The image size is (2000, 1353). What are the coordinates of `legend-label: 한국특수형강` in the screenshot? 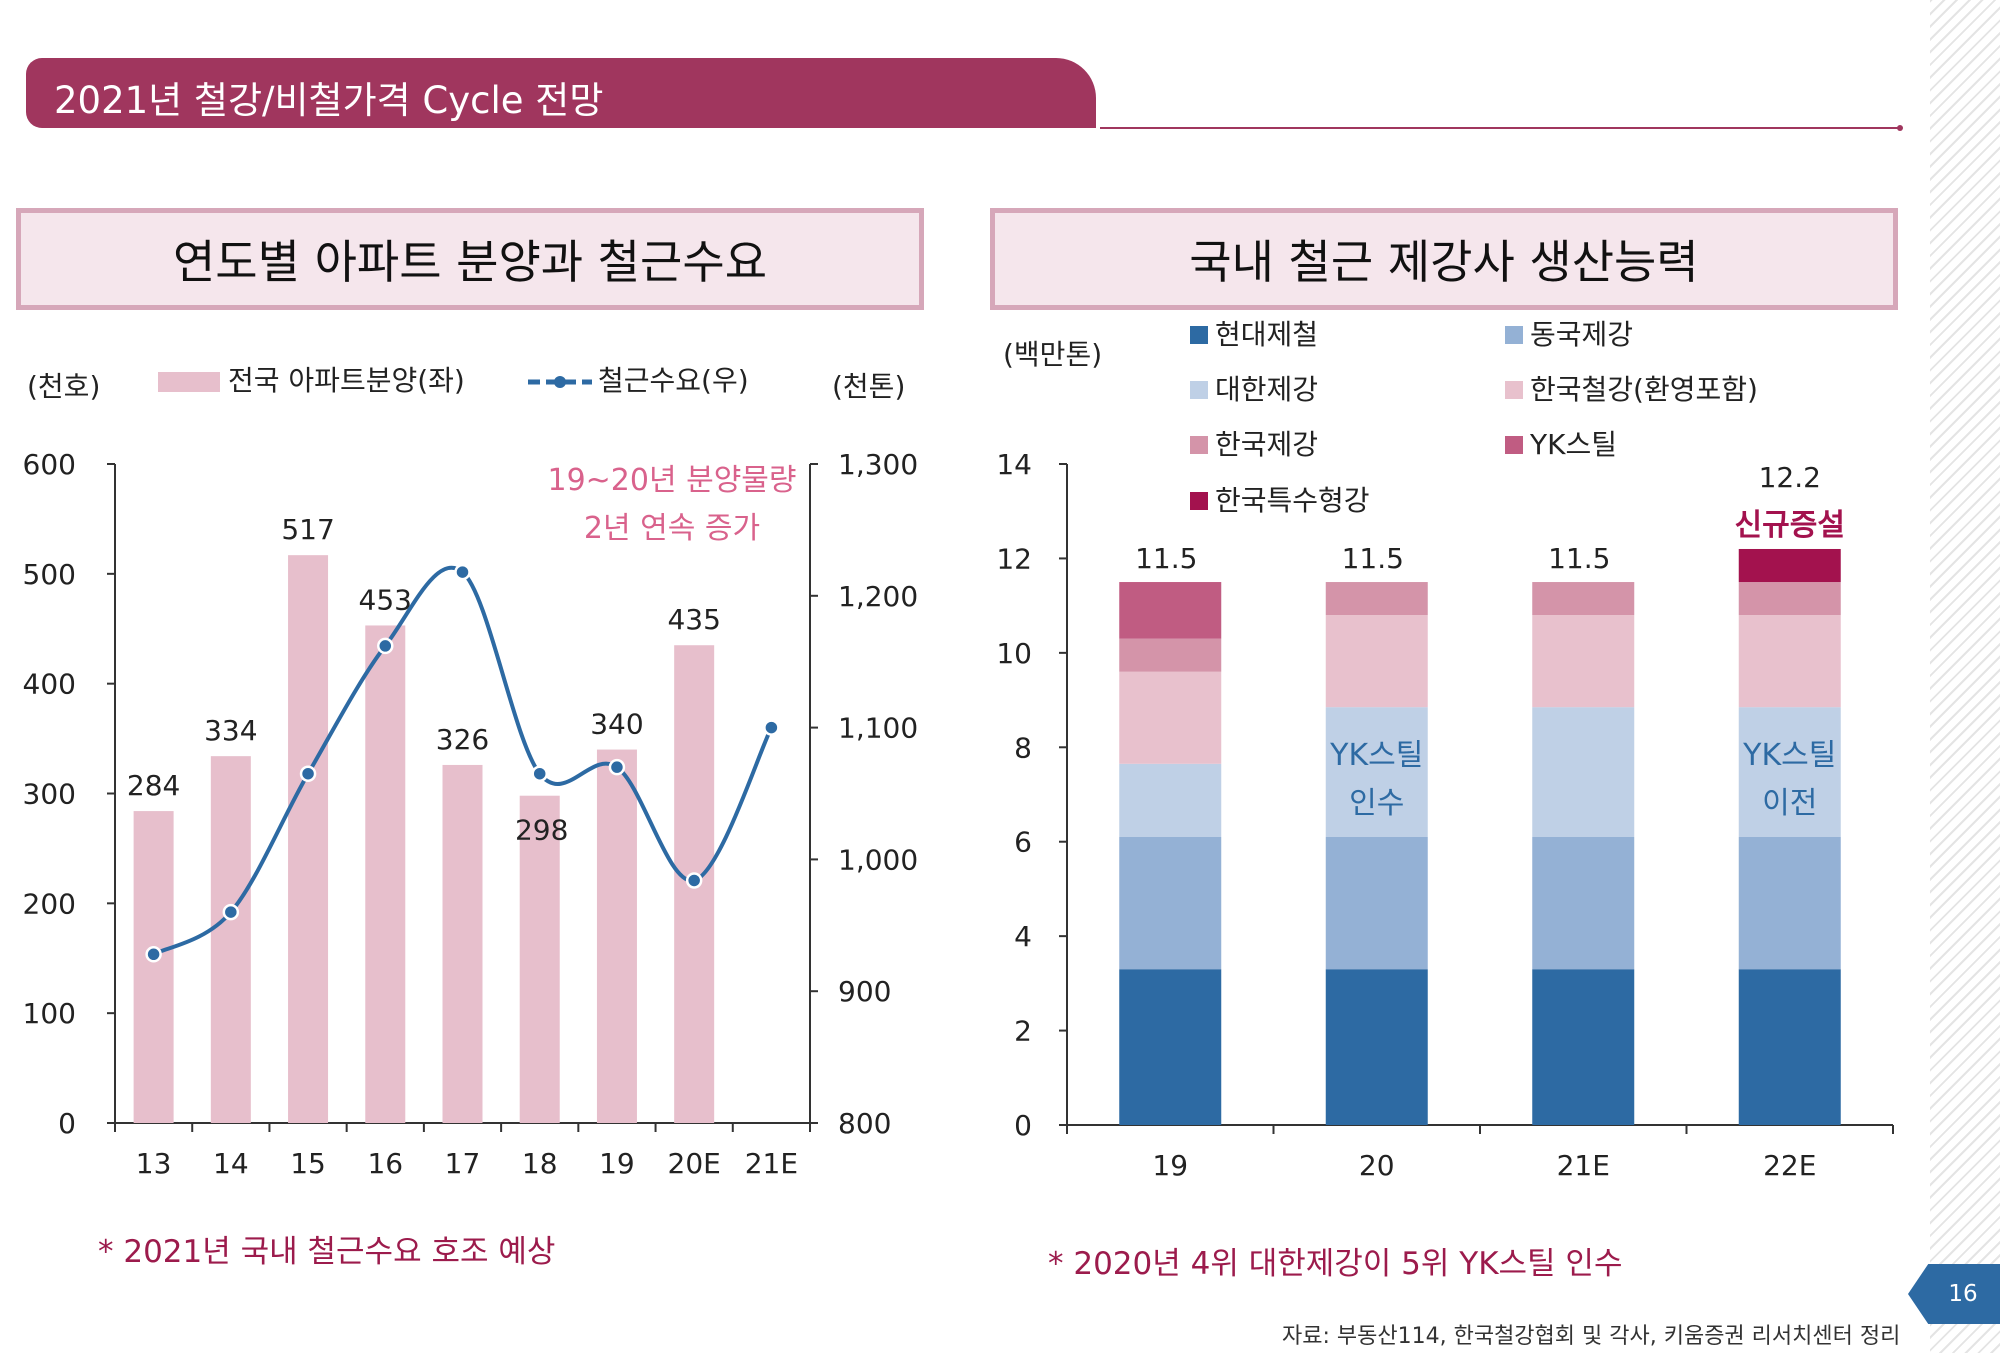 It's located at (1292, 500).